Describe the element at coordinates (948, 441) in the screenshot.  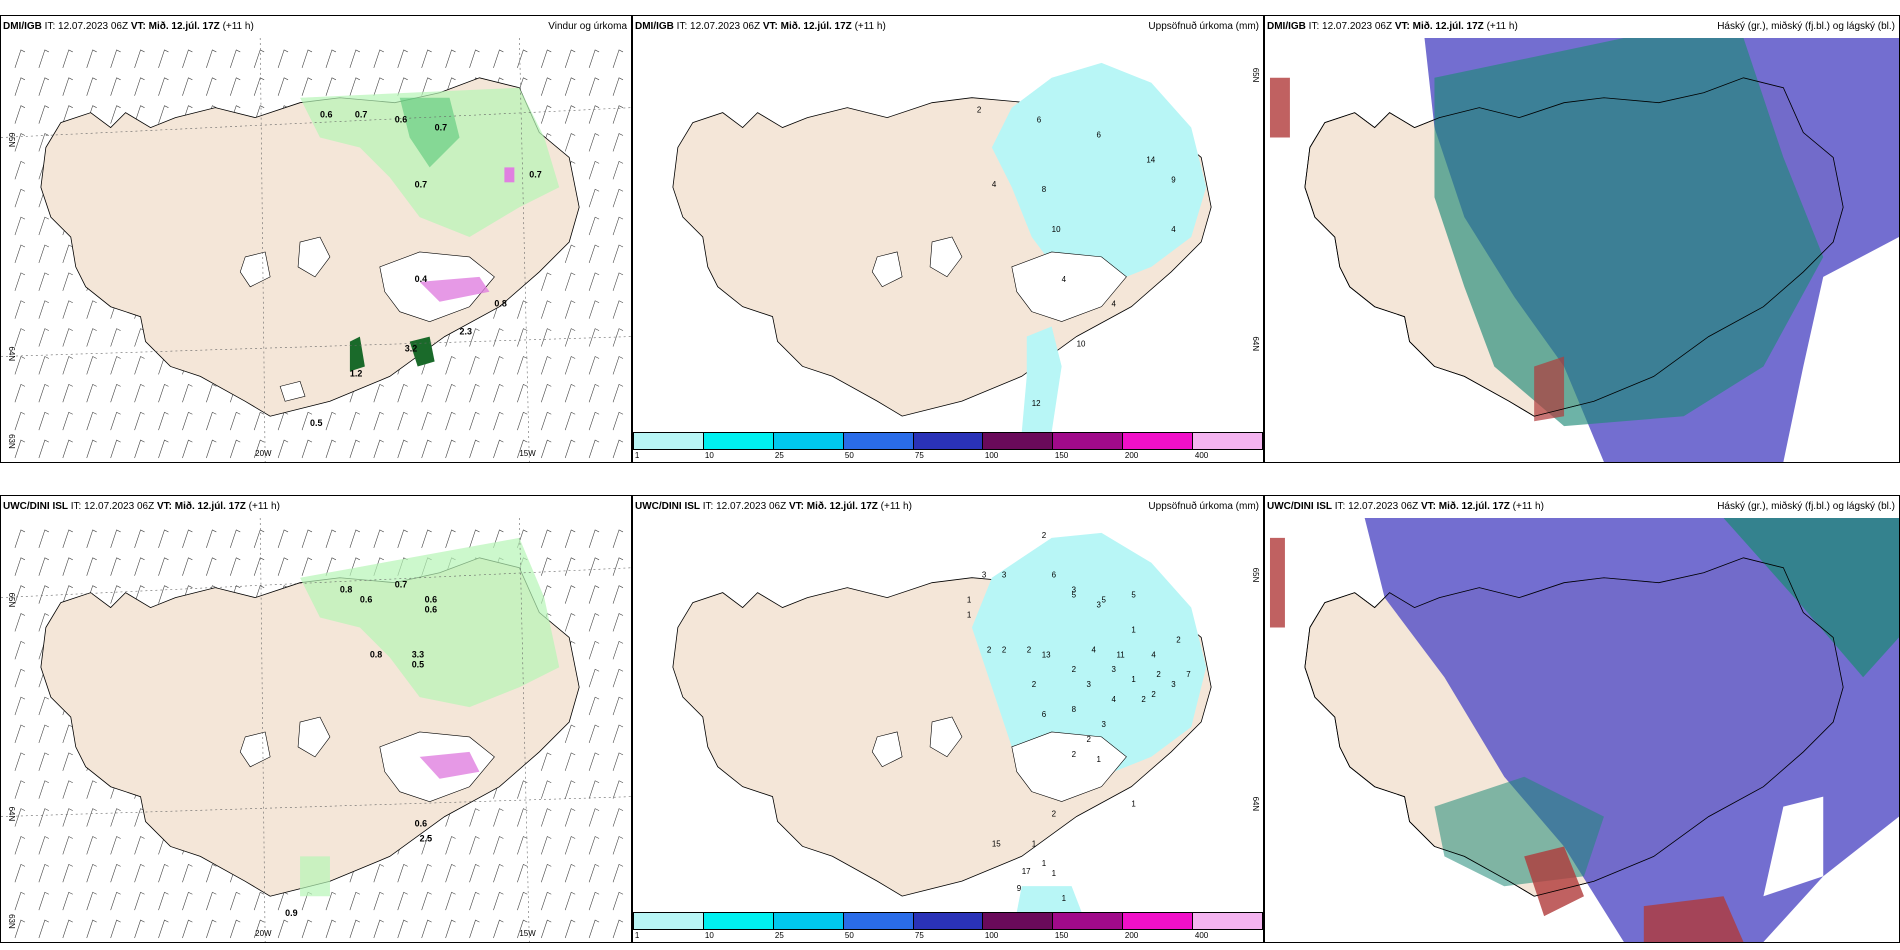
I see `colorbar-cells` at that location.